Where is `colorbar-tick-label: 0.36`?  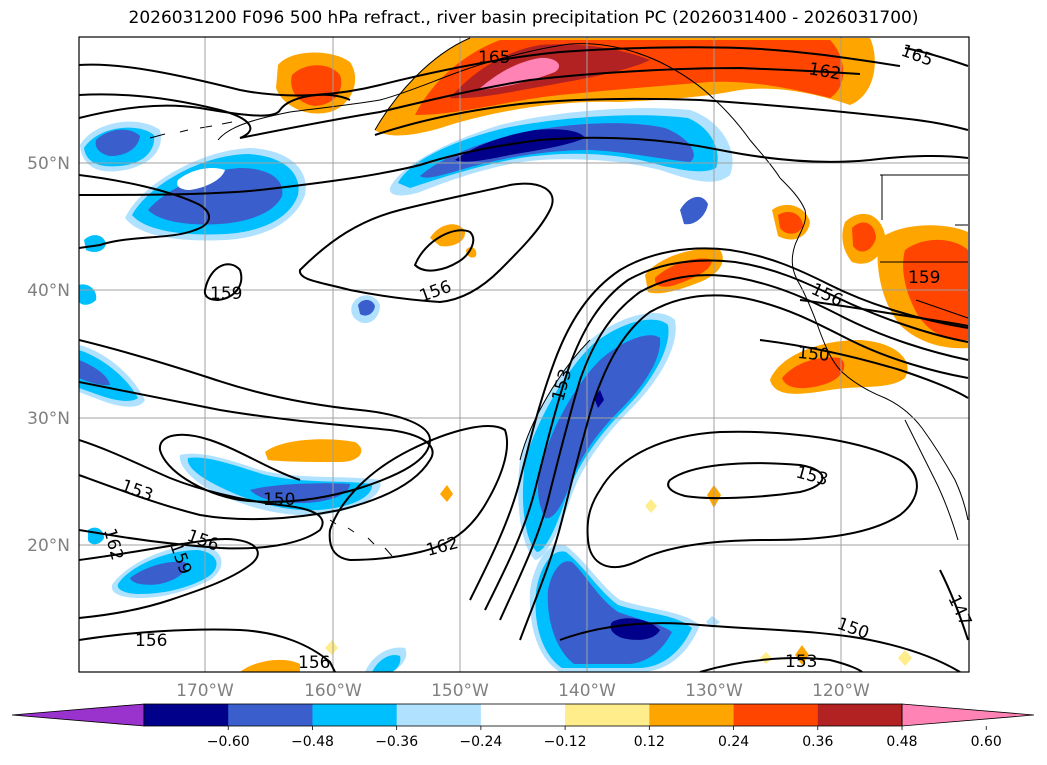
colorbar-tick-label: 0.36 is located at coordinates (817, 742).